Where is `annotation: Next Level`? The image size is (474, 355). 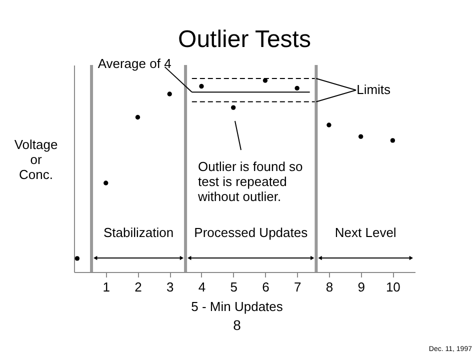 annotation: Next Level is located at coordinates (365, 232).